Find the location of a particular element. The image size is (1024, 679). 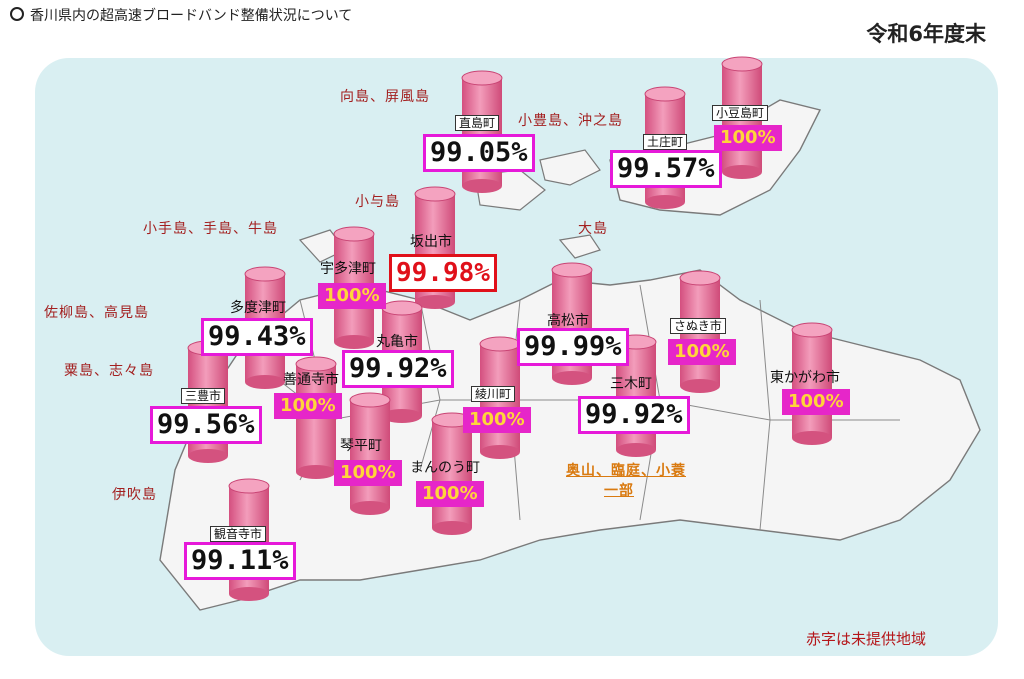

bar-cylinder-kotohira is located at coordinates (370, 453).